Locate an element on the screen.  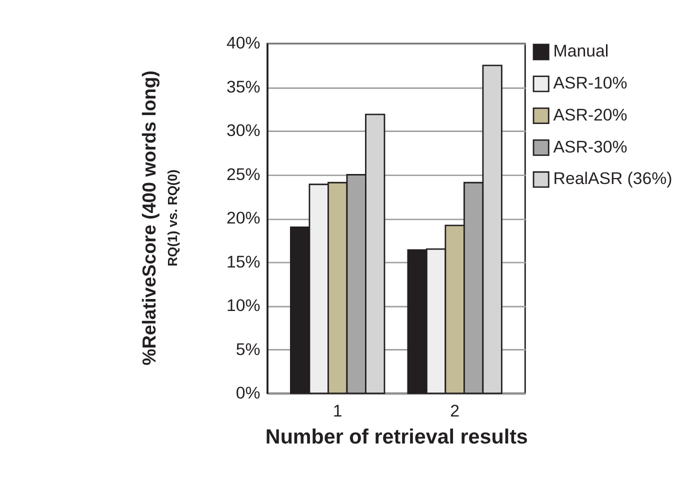
legend-label: RealASR (36%) is located at coordinates (612, 178).